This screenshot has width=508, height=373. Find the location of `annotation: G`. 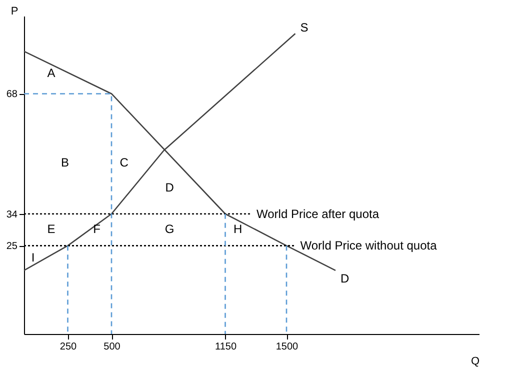

annotation: G is located at coordinates (169, 229).